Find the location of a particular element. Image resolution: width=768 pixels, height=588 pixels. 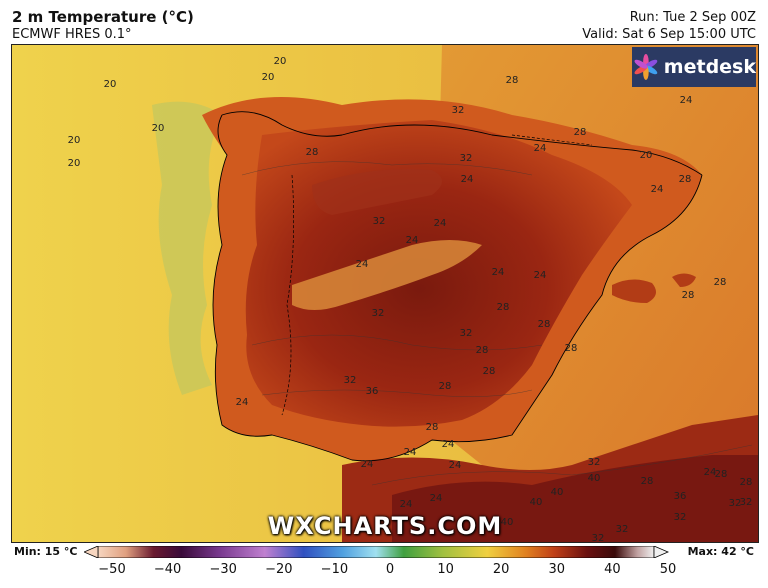

flower-icon is located at coordinates (646, 67).